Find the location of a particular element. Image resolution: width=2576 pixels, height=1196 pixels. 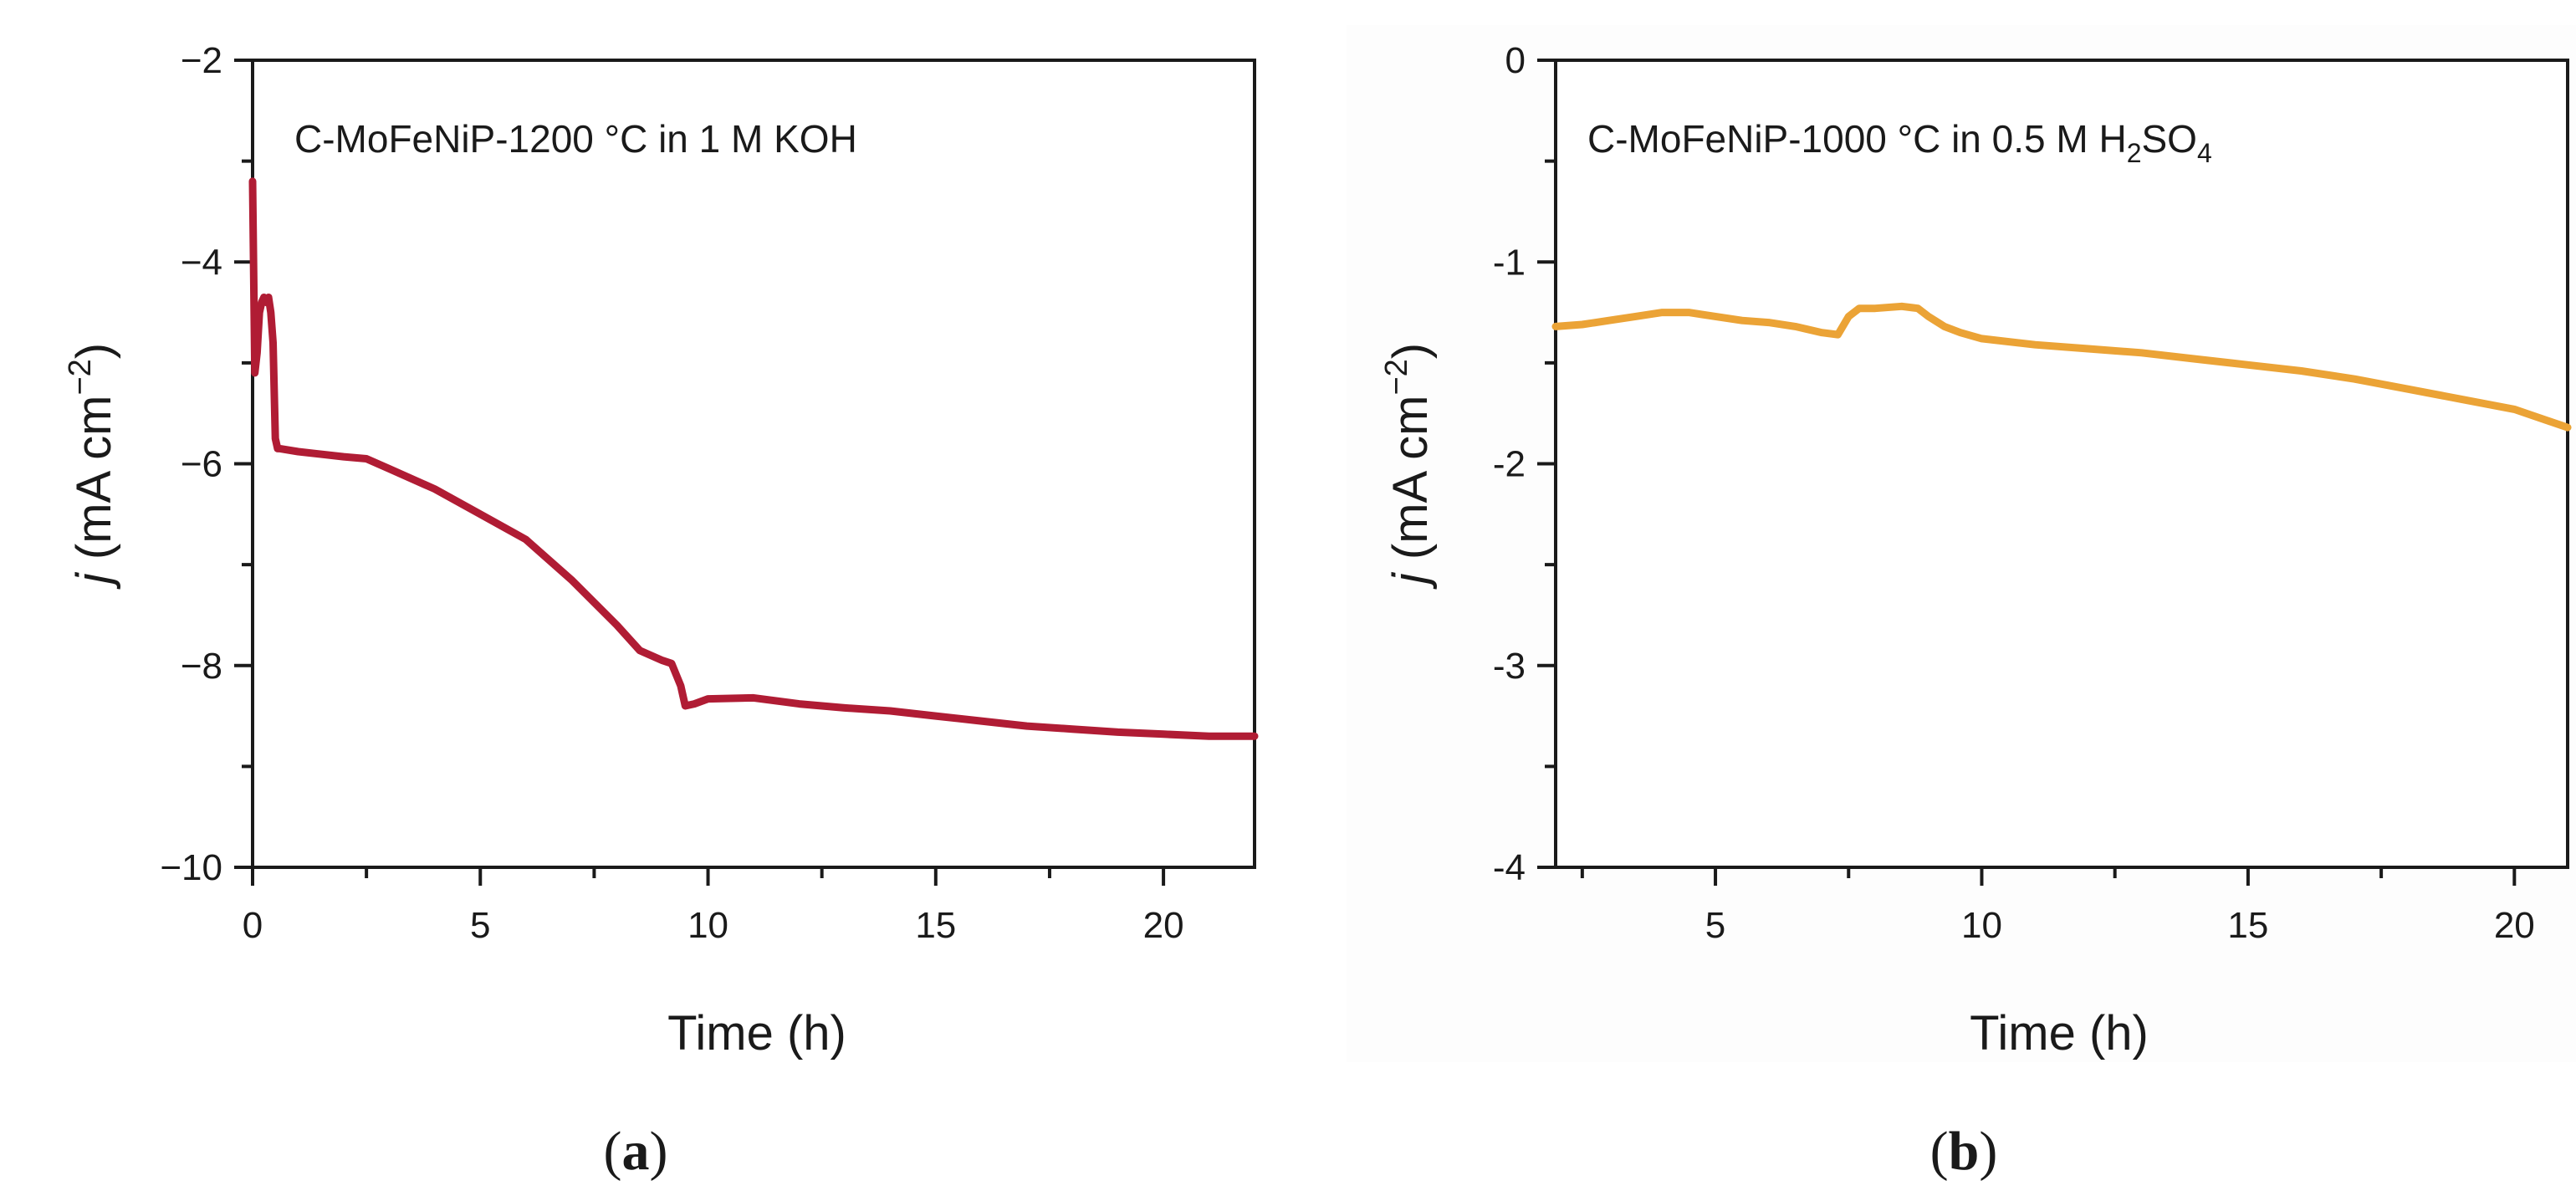

panel-a-caption: (a) is located at coordinates (636, 1151).